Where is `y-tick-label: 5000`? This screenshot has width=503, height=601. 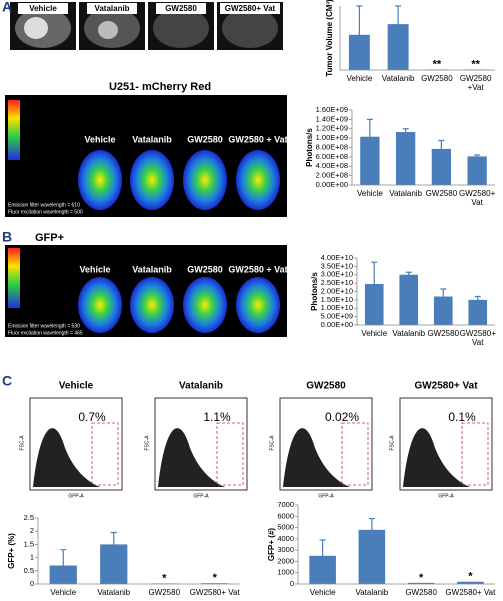
y-tick-label: 5000 is located at coordinates (285, 527).